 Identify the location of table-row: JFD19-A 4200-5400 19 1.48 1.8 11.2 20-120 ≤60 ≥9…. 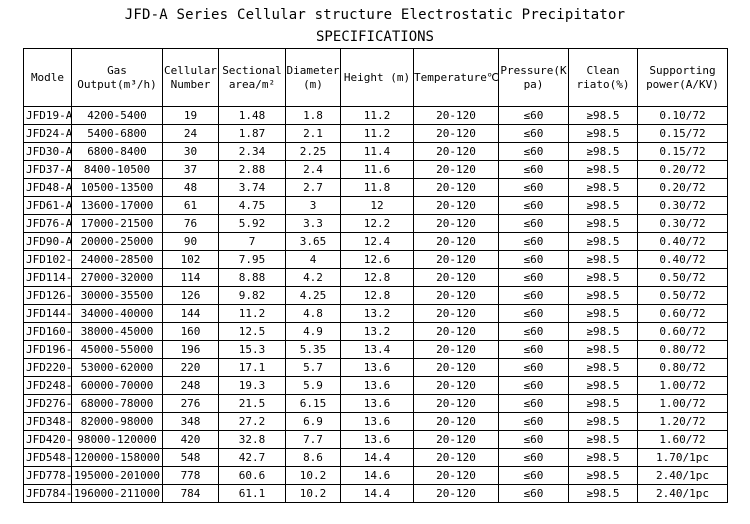
(375, 115).